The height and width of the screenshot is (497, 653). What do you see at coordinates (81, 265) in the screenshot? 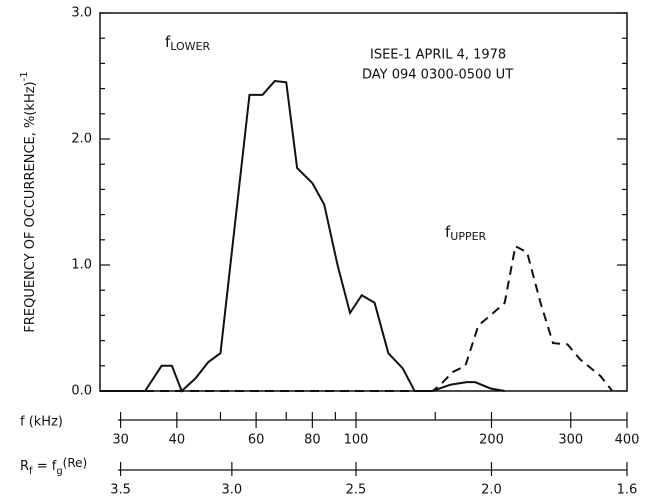
I see `y-tick-label: 1.0` at bounding box center [81, 265].